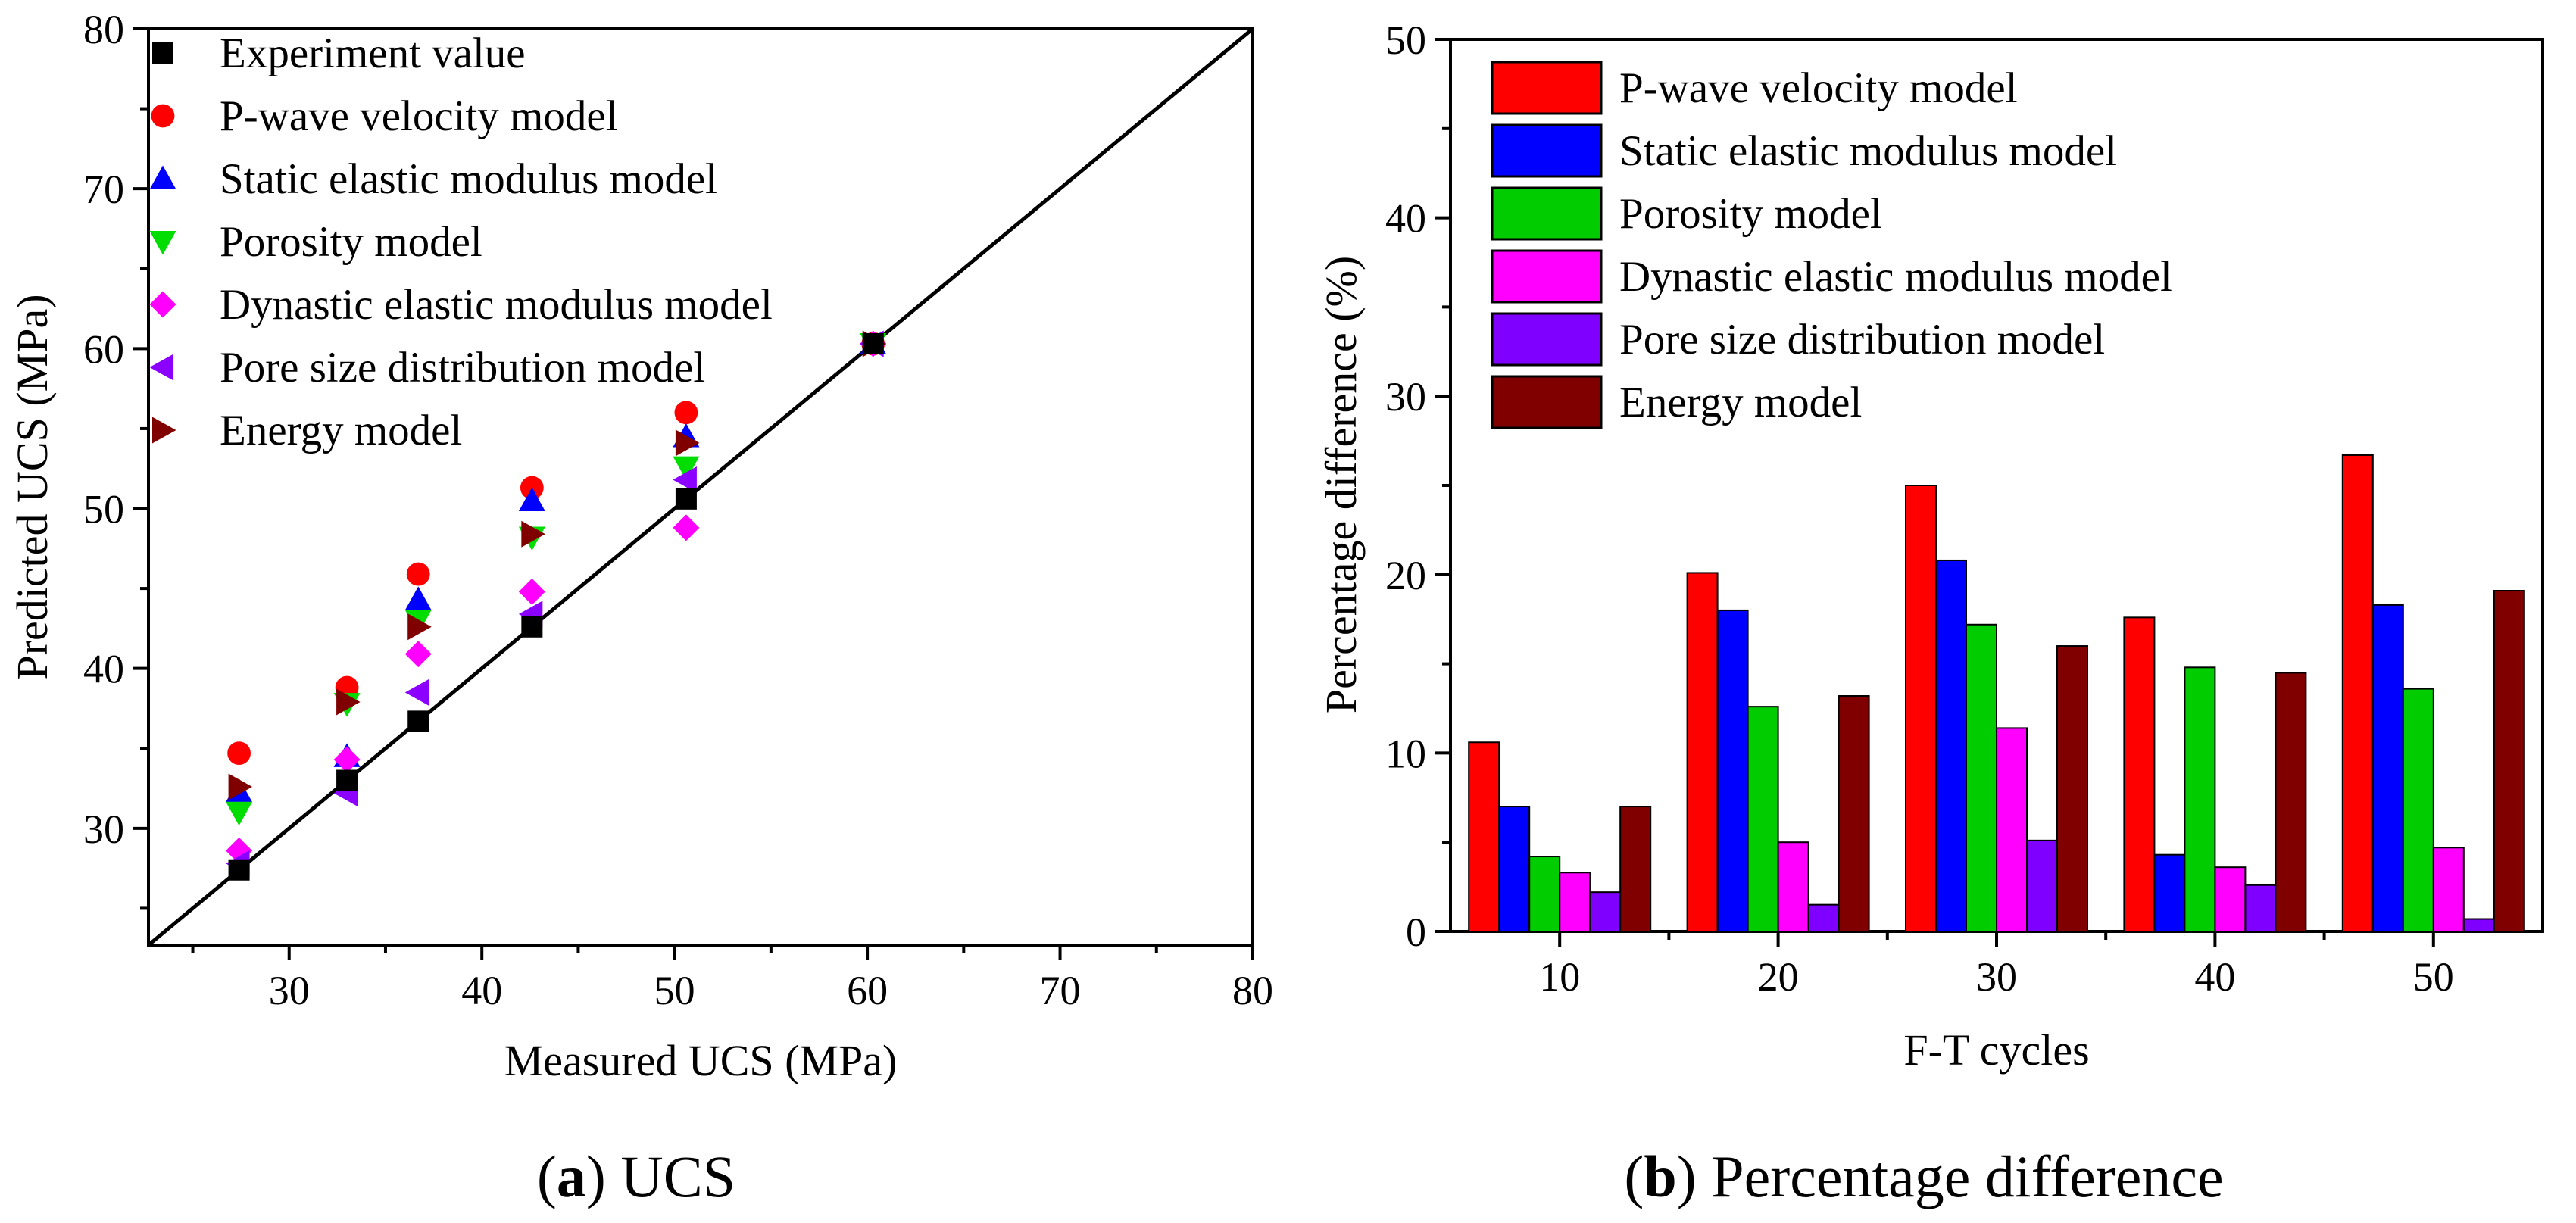 The image size is (2576, 1223). Describe the element at coordinates (163, 53) in the screenshot. I see `legend-marker-experiment-value` at that location.